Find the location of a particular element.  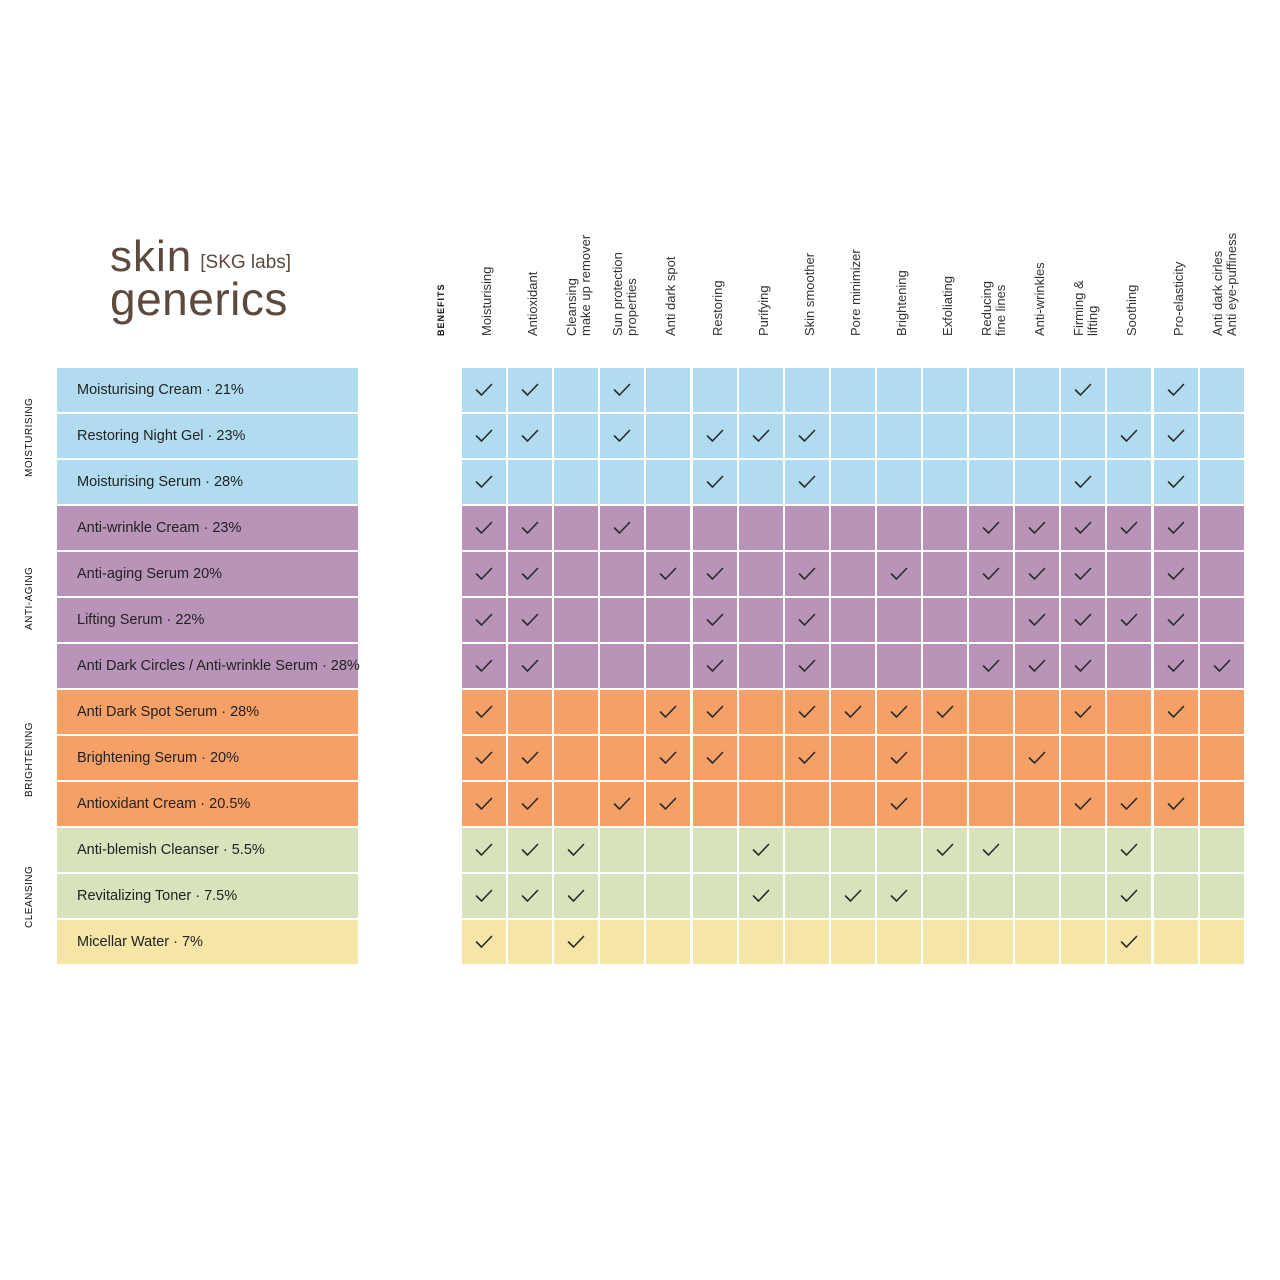

product-name: Lifting Serum · 22% is located at coordinates (207, 620).